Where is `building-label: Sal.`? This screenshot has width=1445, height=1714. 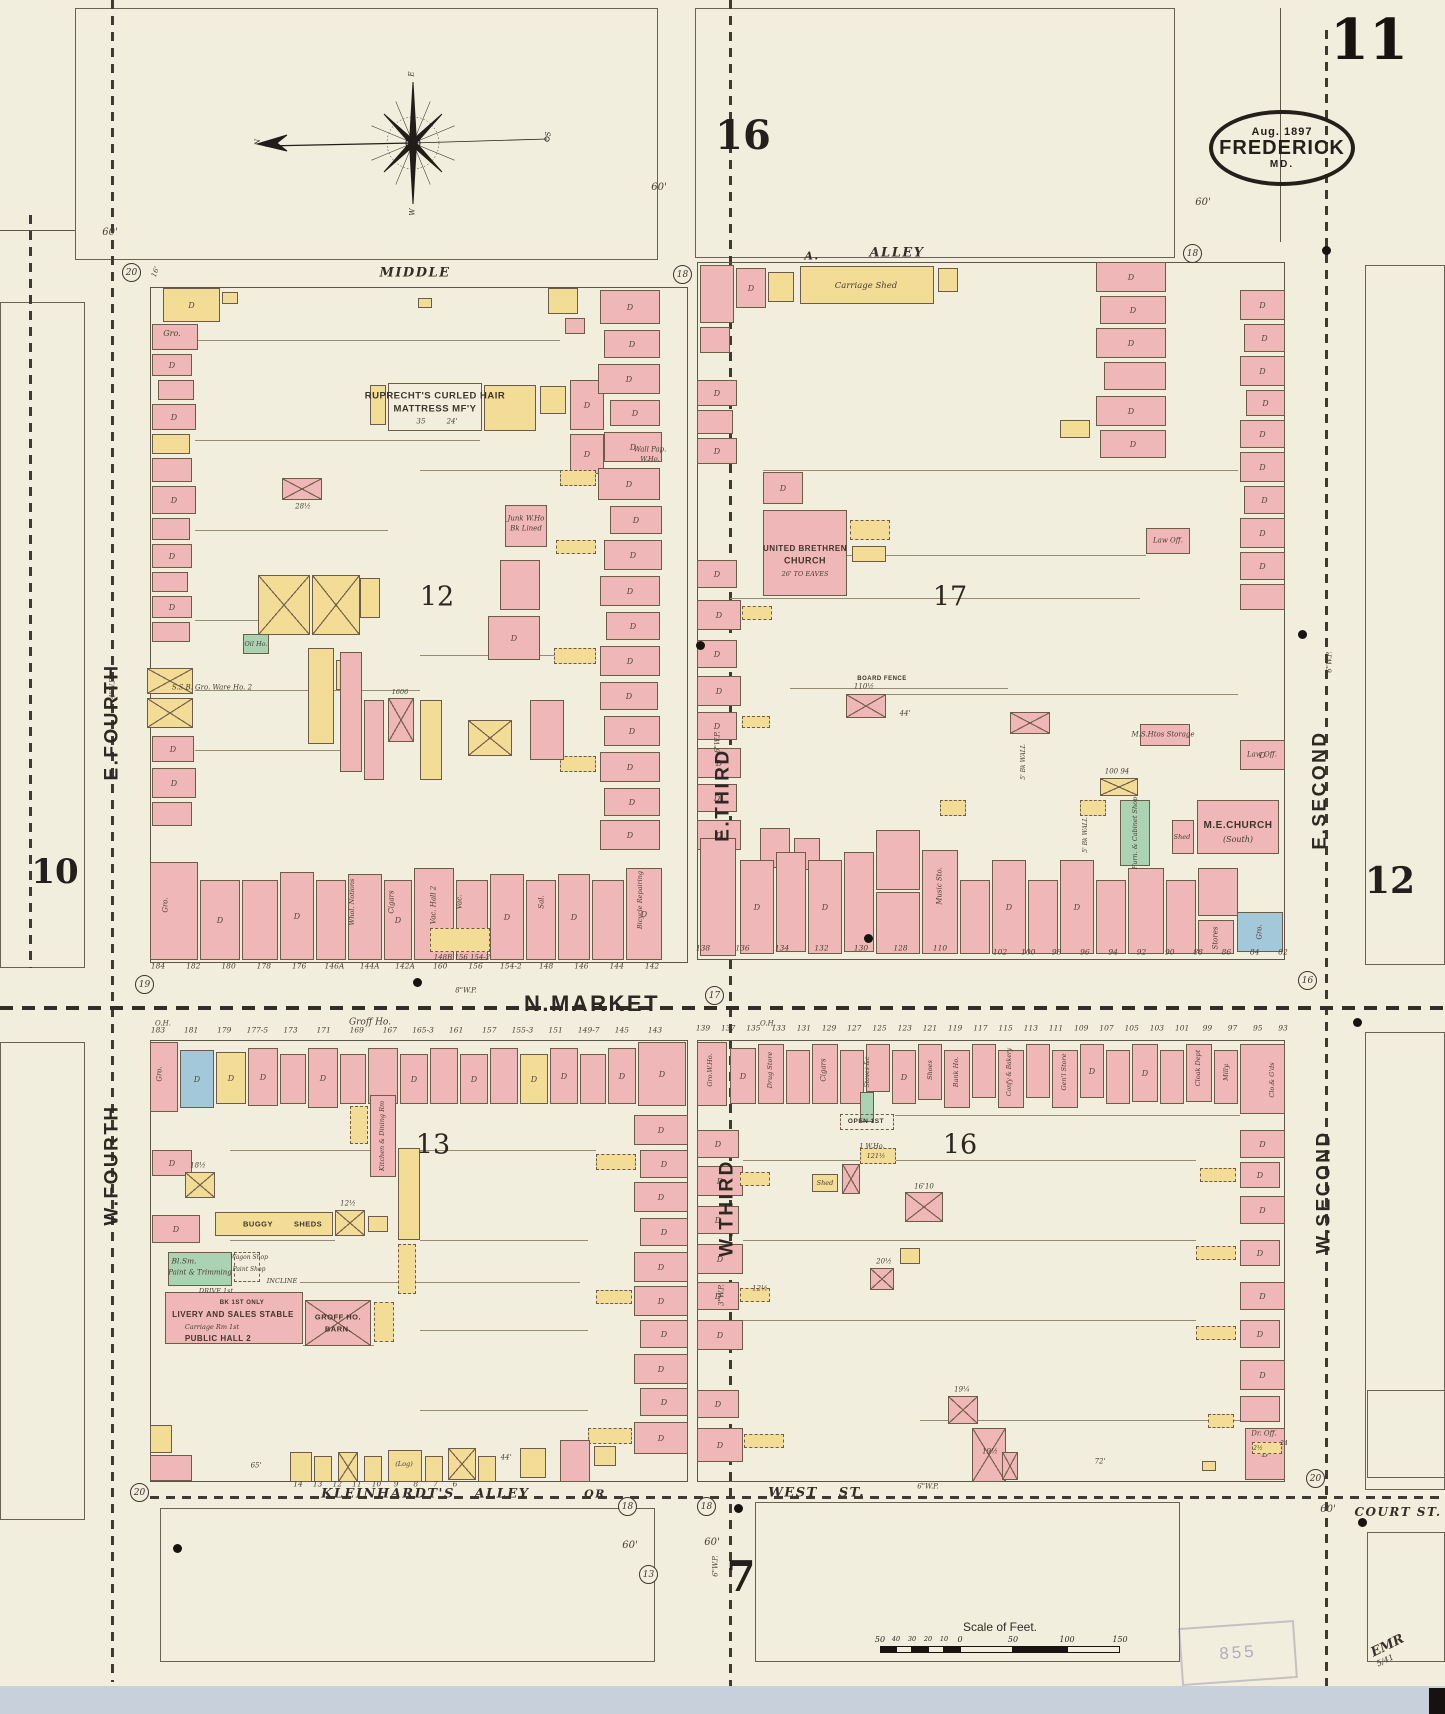 building-label: Sal. is located at coordinates (541, 902).